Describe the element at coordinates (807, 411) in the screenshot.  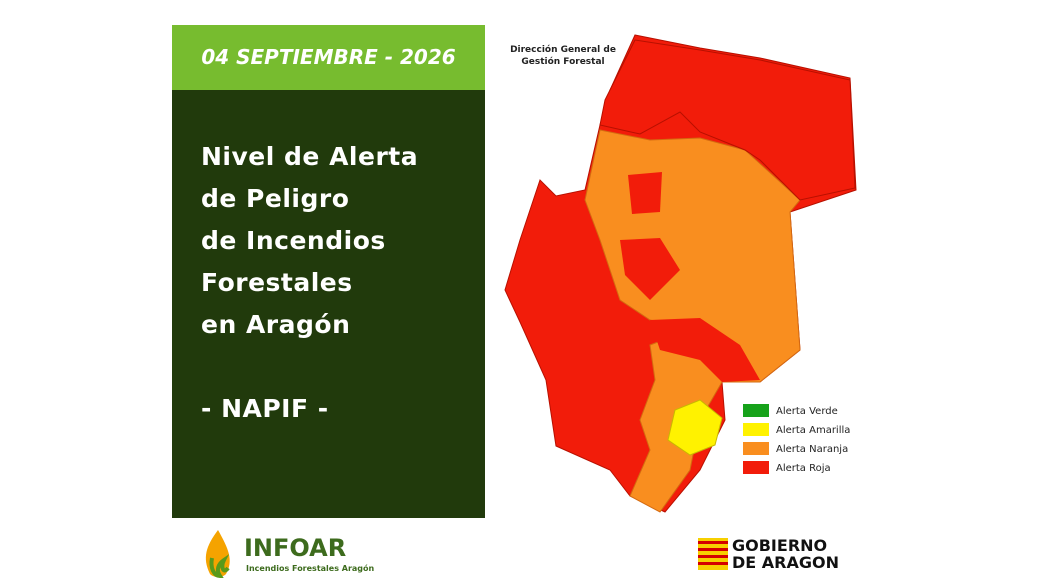
I see `legend-label: Alerta Verde` at that location.